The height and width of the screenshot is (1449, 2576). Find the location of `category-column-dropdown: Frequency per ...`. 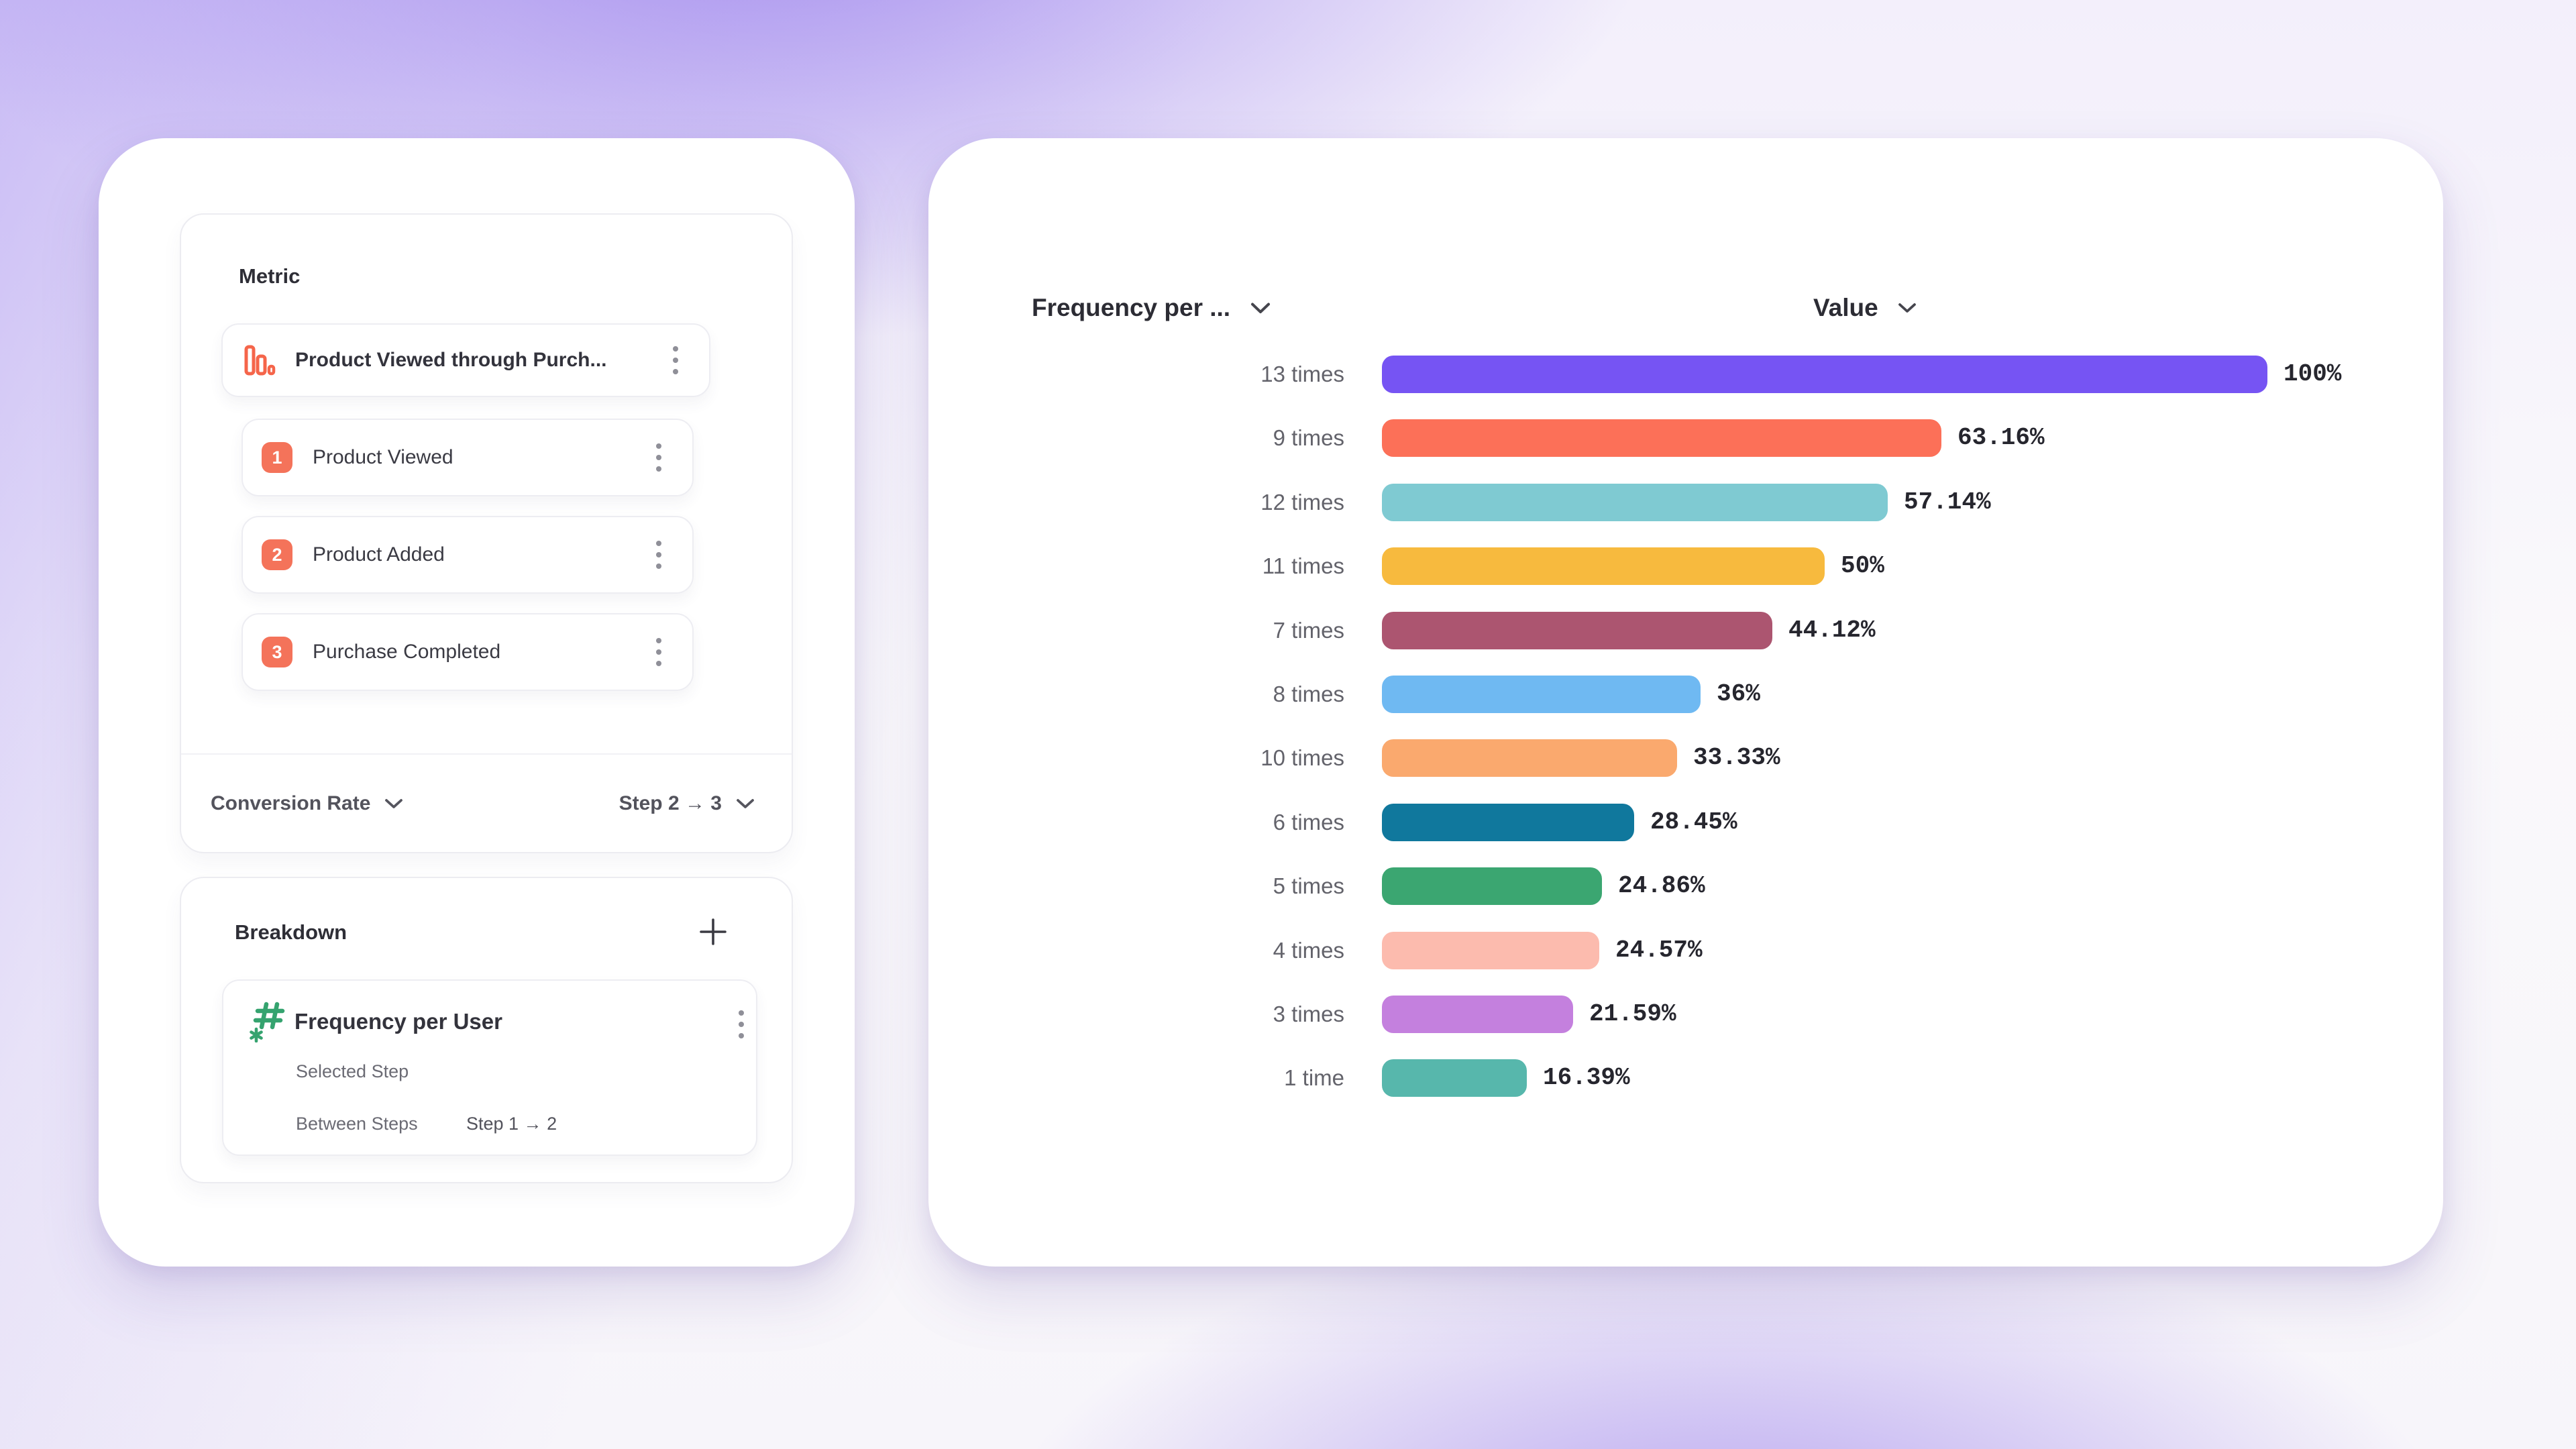

category-column-dropdown: Frequency per ... is located at coordinates (1152, 308).